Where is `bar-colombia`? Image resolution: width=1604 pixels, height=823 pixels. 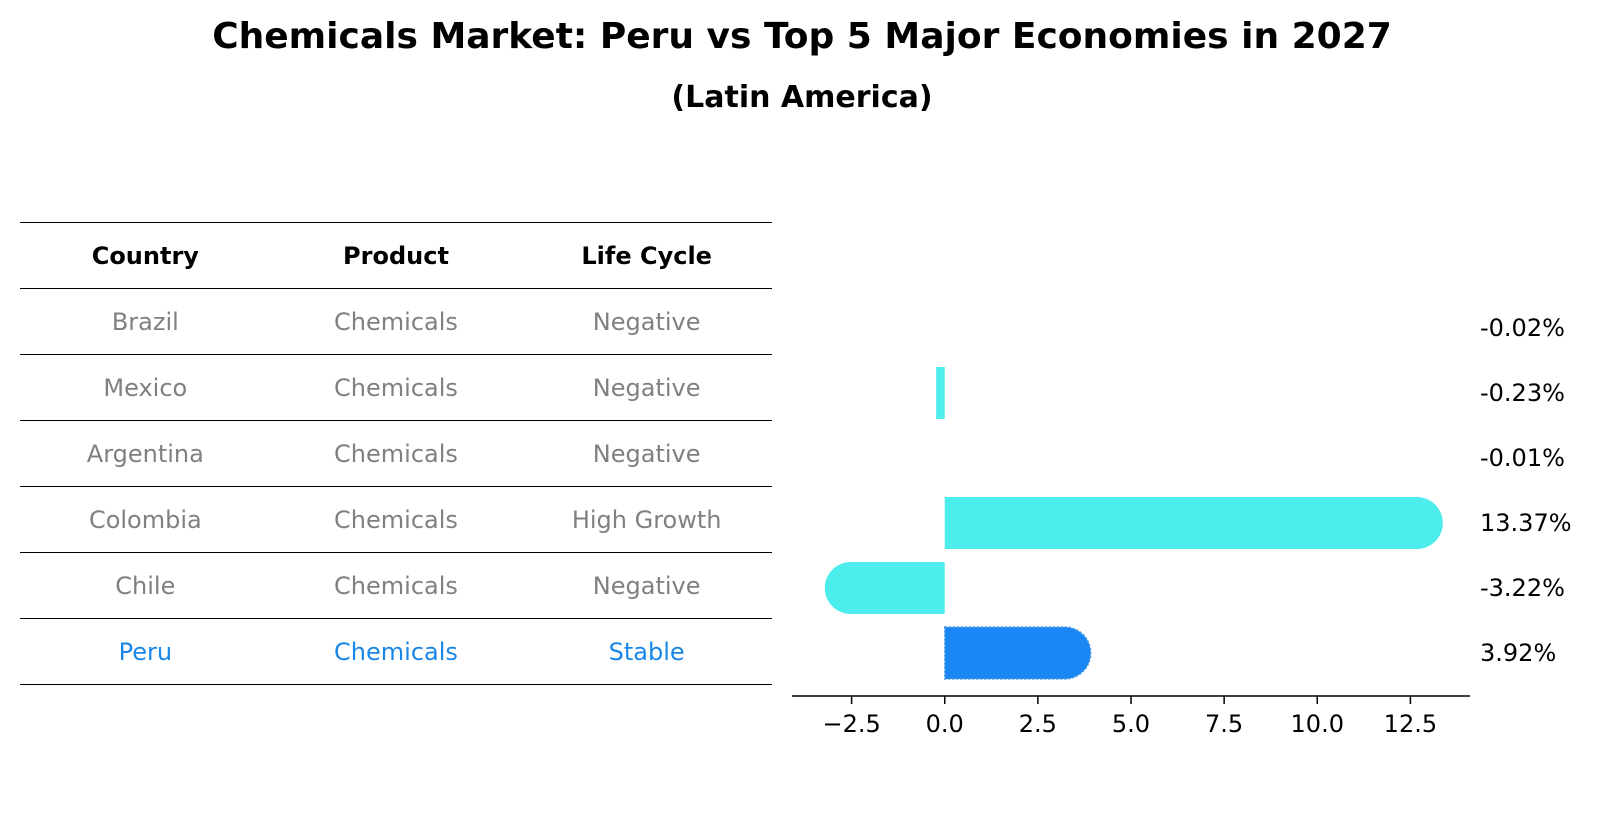 bar-colombia is located at coordinates (1193, 523).